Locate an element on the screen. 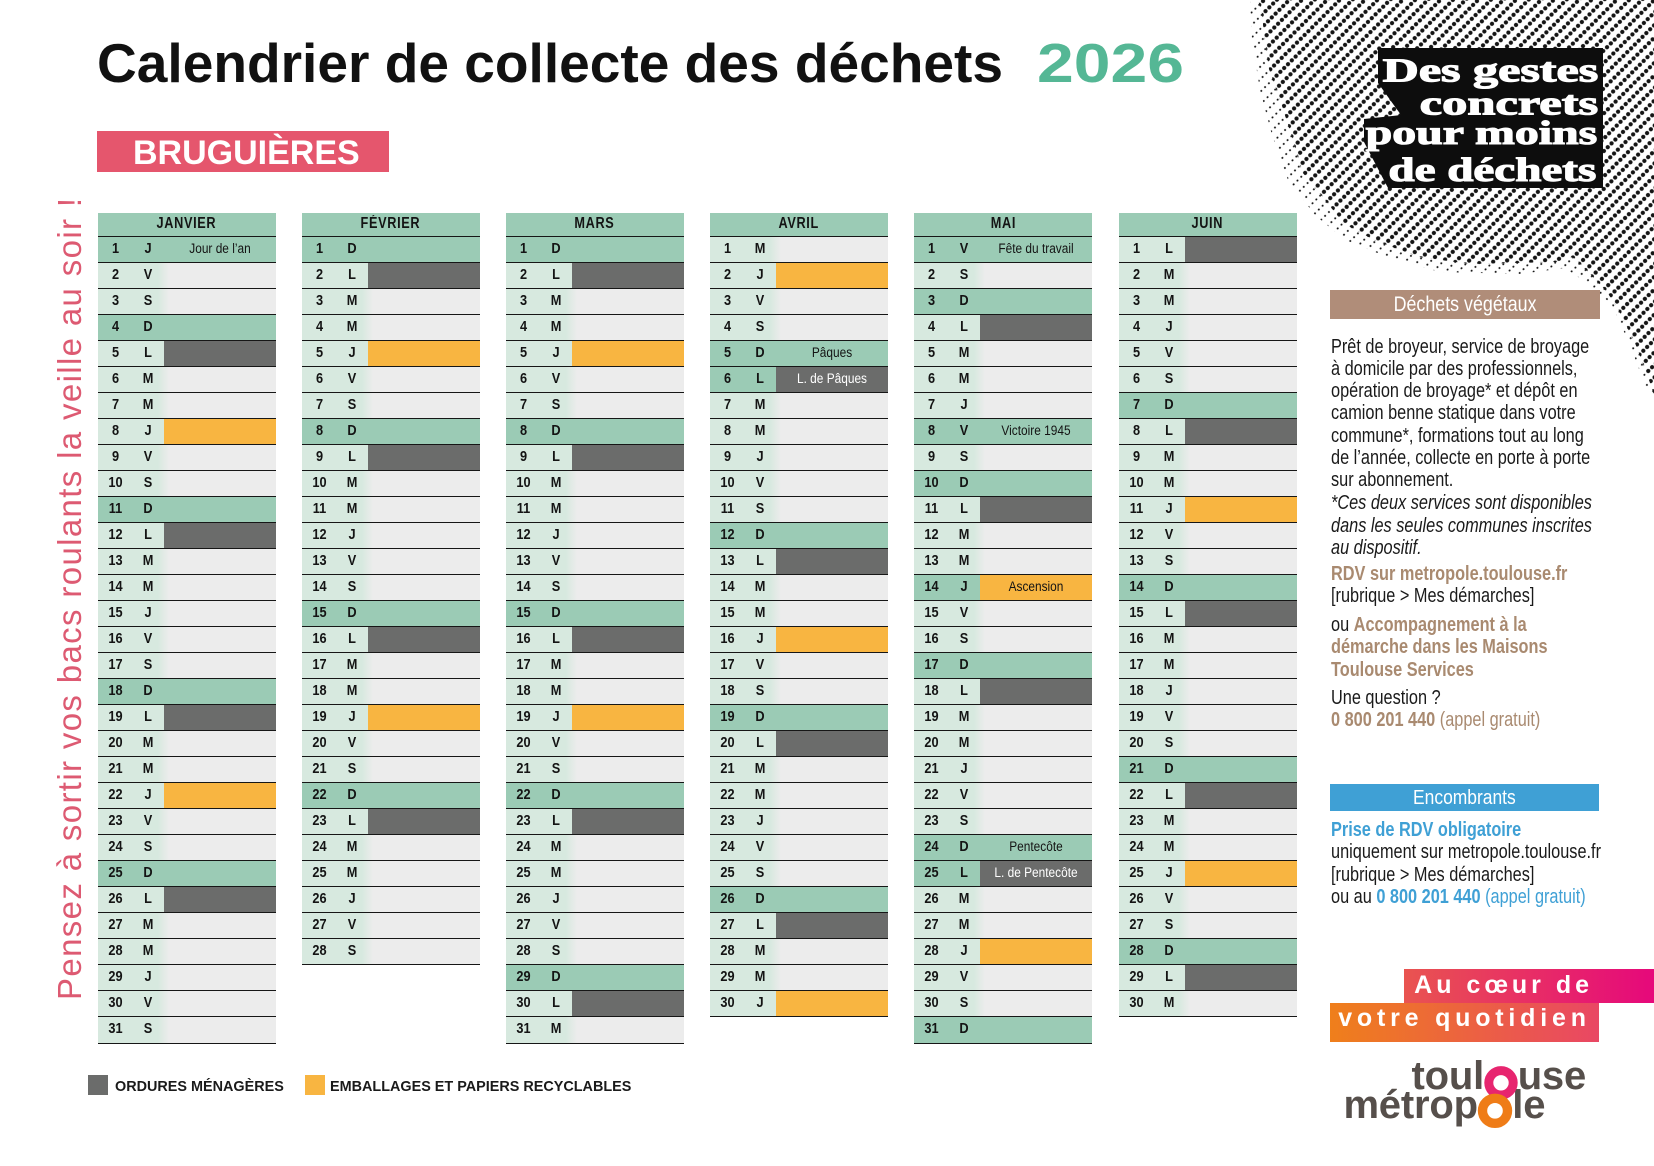 Image resolution: width=1654 pixels, height=1166 pixels. svg-text: 2026 is located at coordinates (1110, 63).